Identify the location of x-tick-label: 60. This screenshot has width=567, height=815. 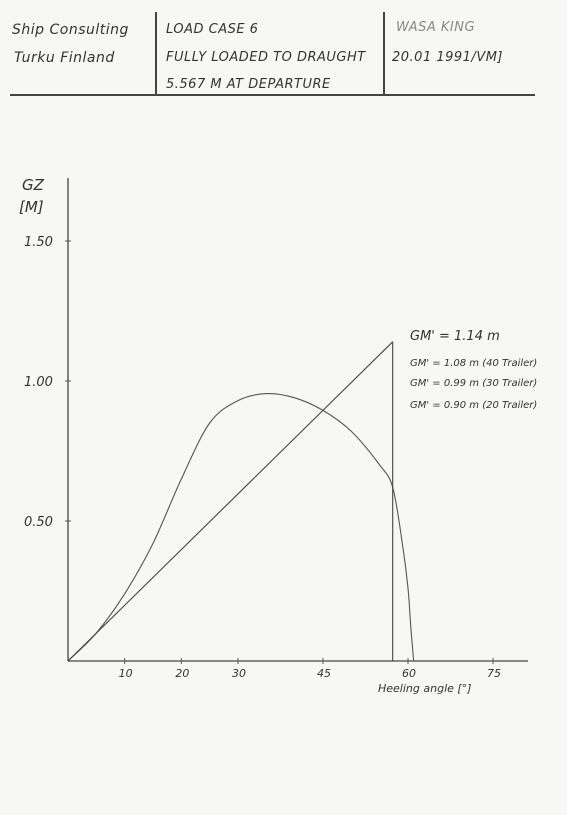
(409, 673).